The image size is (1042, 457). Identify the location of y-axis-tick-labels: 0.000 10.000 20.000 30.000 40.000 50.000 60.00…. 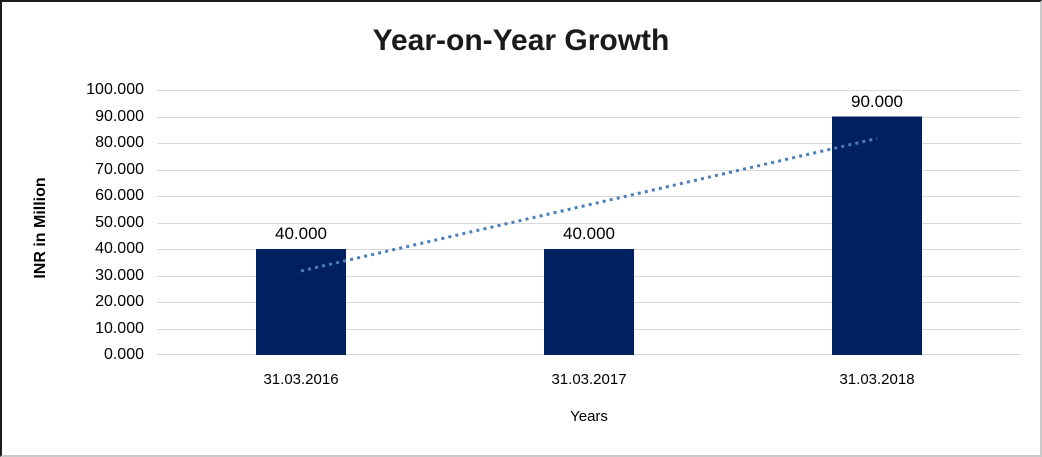
(91, 222).